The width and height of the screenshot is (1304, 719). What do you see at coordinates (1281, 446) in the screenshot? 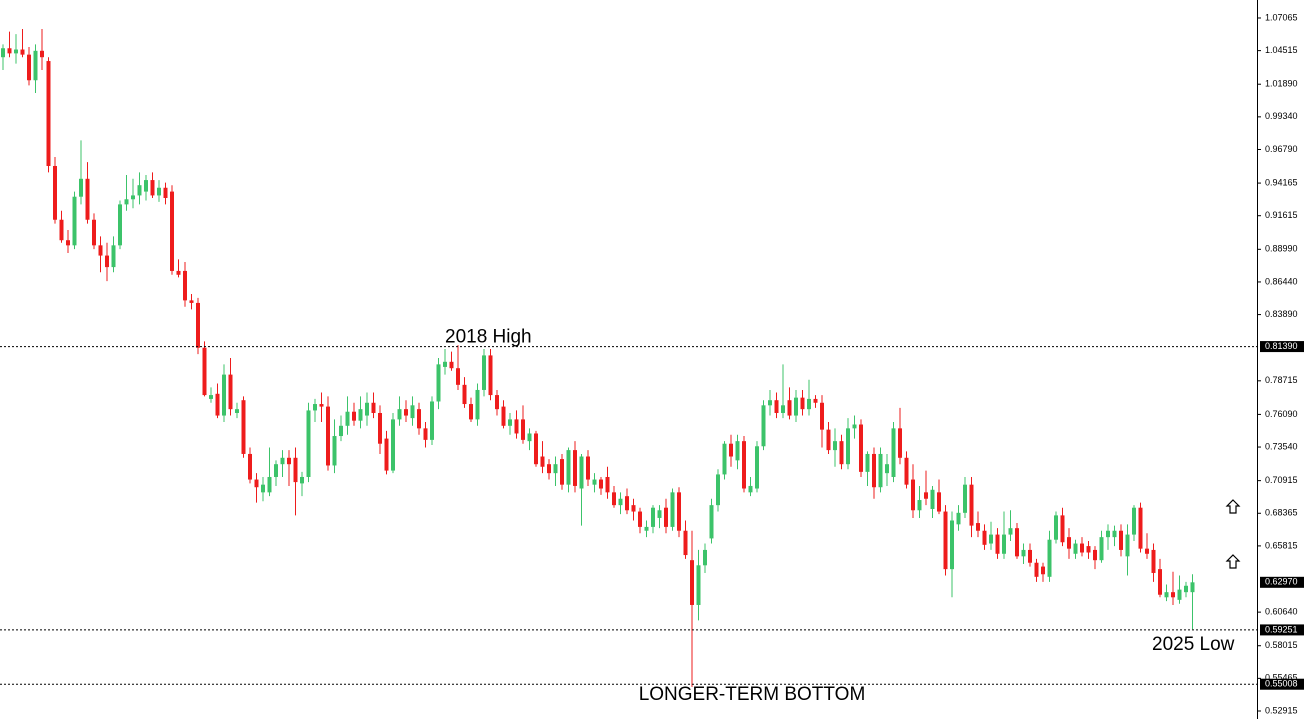
I see `y-tick-label: 0.73540` at bounding box center [1281, 446].